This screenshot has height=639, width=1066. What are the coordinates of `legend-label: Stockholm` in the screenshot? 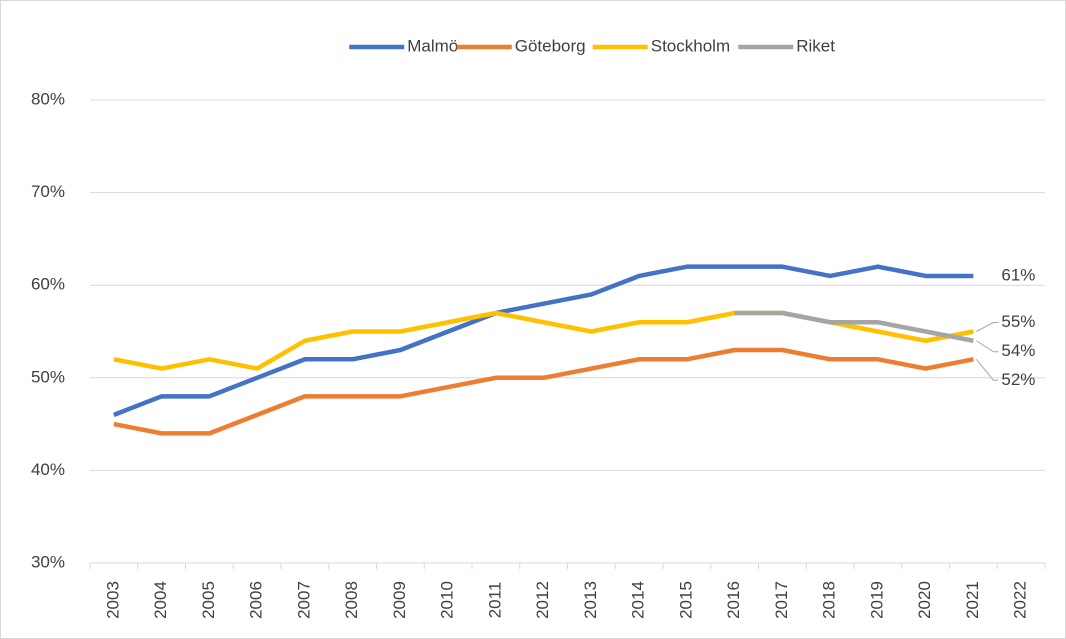 It's located at (690, 45).